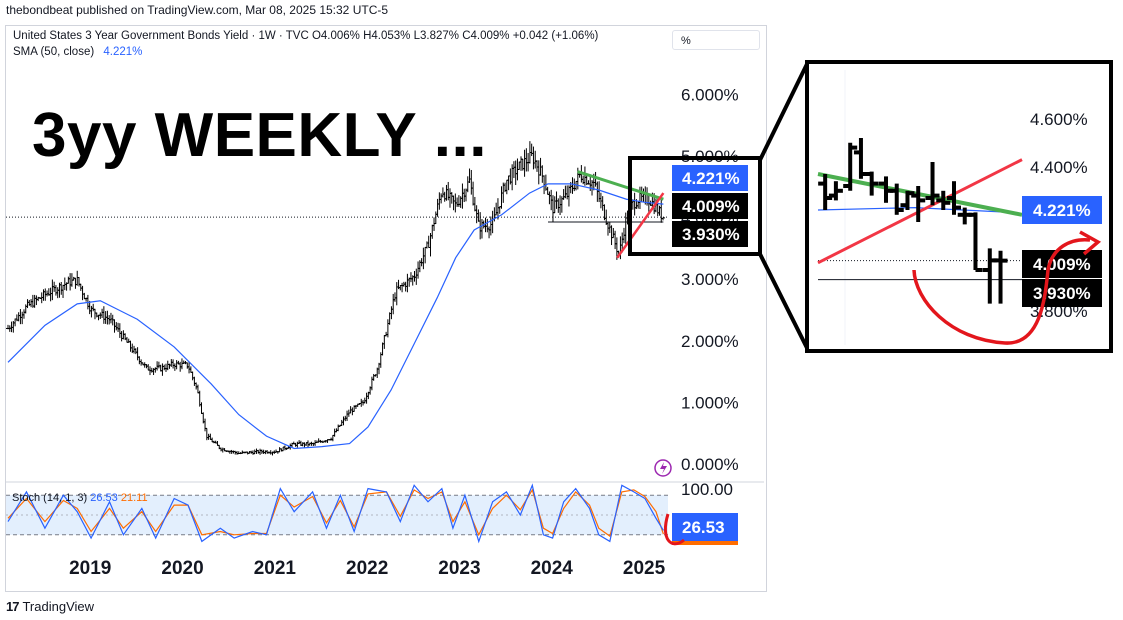 The width and height of the screenshot is (1123, 620). What do you see at coordinates (123, 52) in the screenshot?
I see `sma-value: 4.221%` at bounding box center [123, 52].